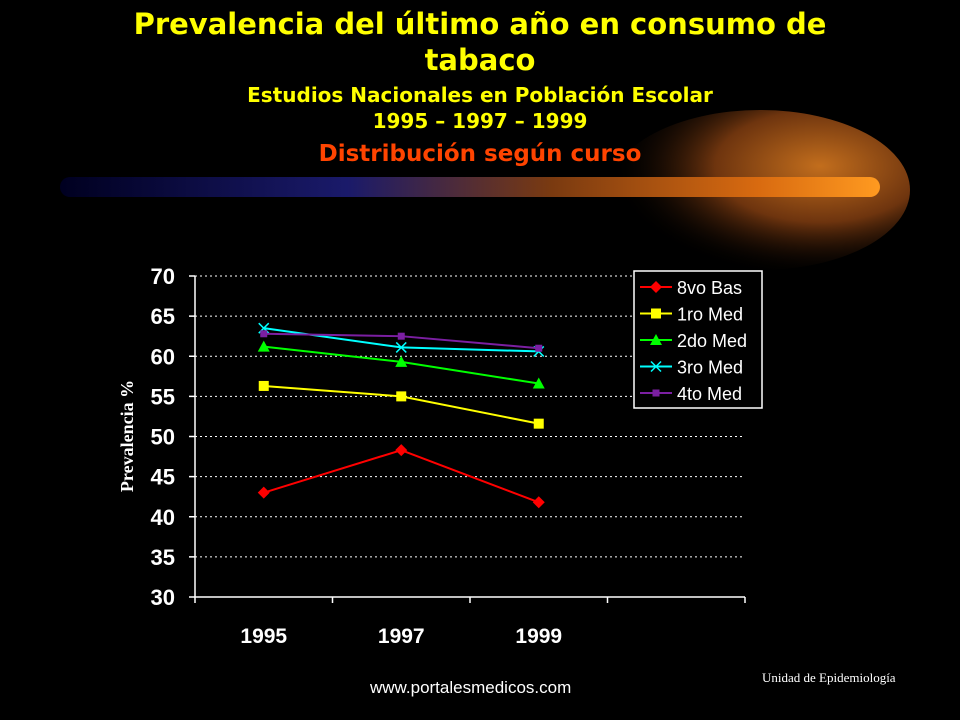 Image resolution: width=960 pixels, height=720 pixels. I want to click on series-lines, so click(401, 415).